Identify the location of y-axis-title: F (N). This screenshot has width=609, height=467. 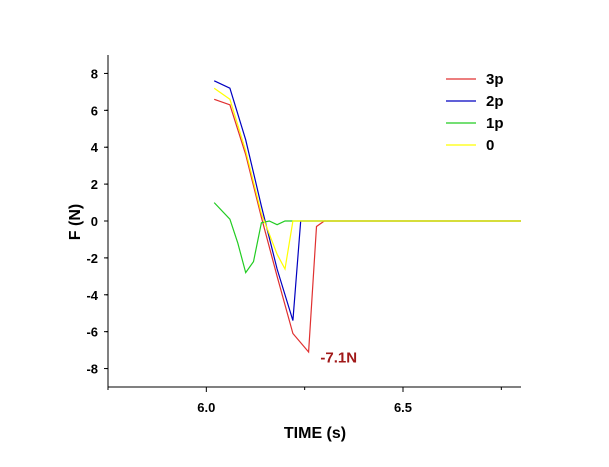
(75, 222).